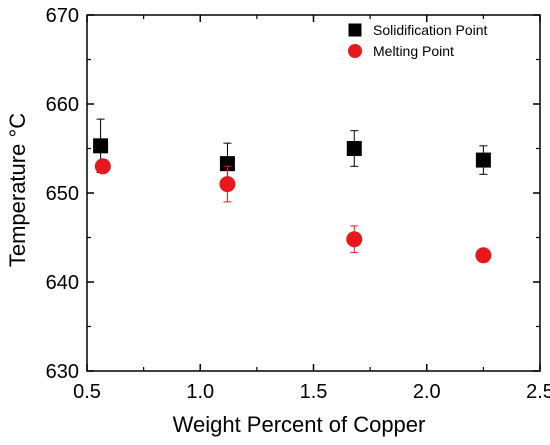  What do you see at coordinates (62, 16) in the screenshot?
I see `y-tick-label: 670` at bounding box center [62, 16].